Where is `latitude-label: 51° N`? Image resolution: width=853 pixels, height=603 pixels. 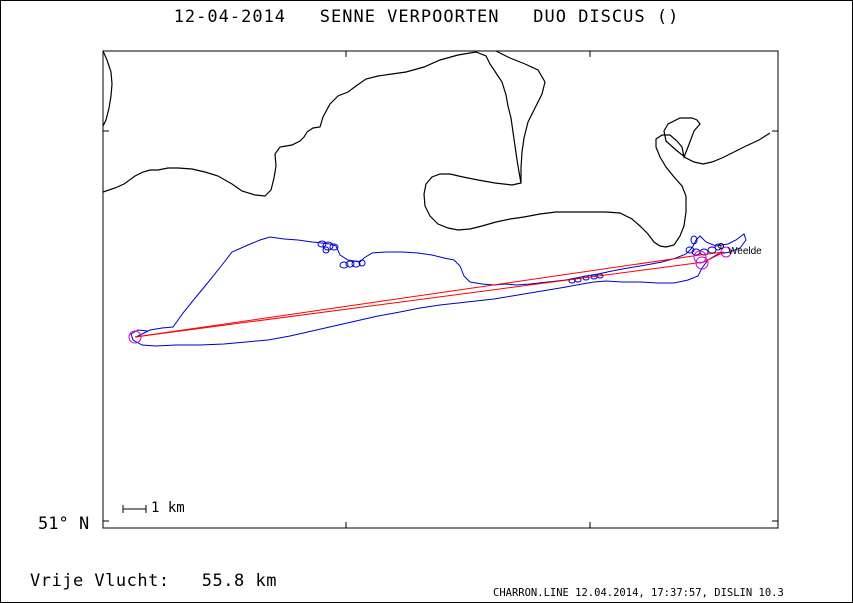 latitude-label: 51° N is located at coordinates (64, 524).